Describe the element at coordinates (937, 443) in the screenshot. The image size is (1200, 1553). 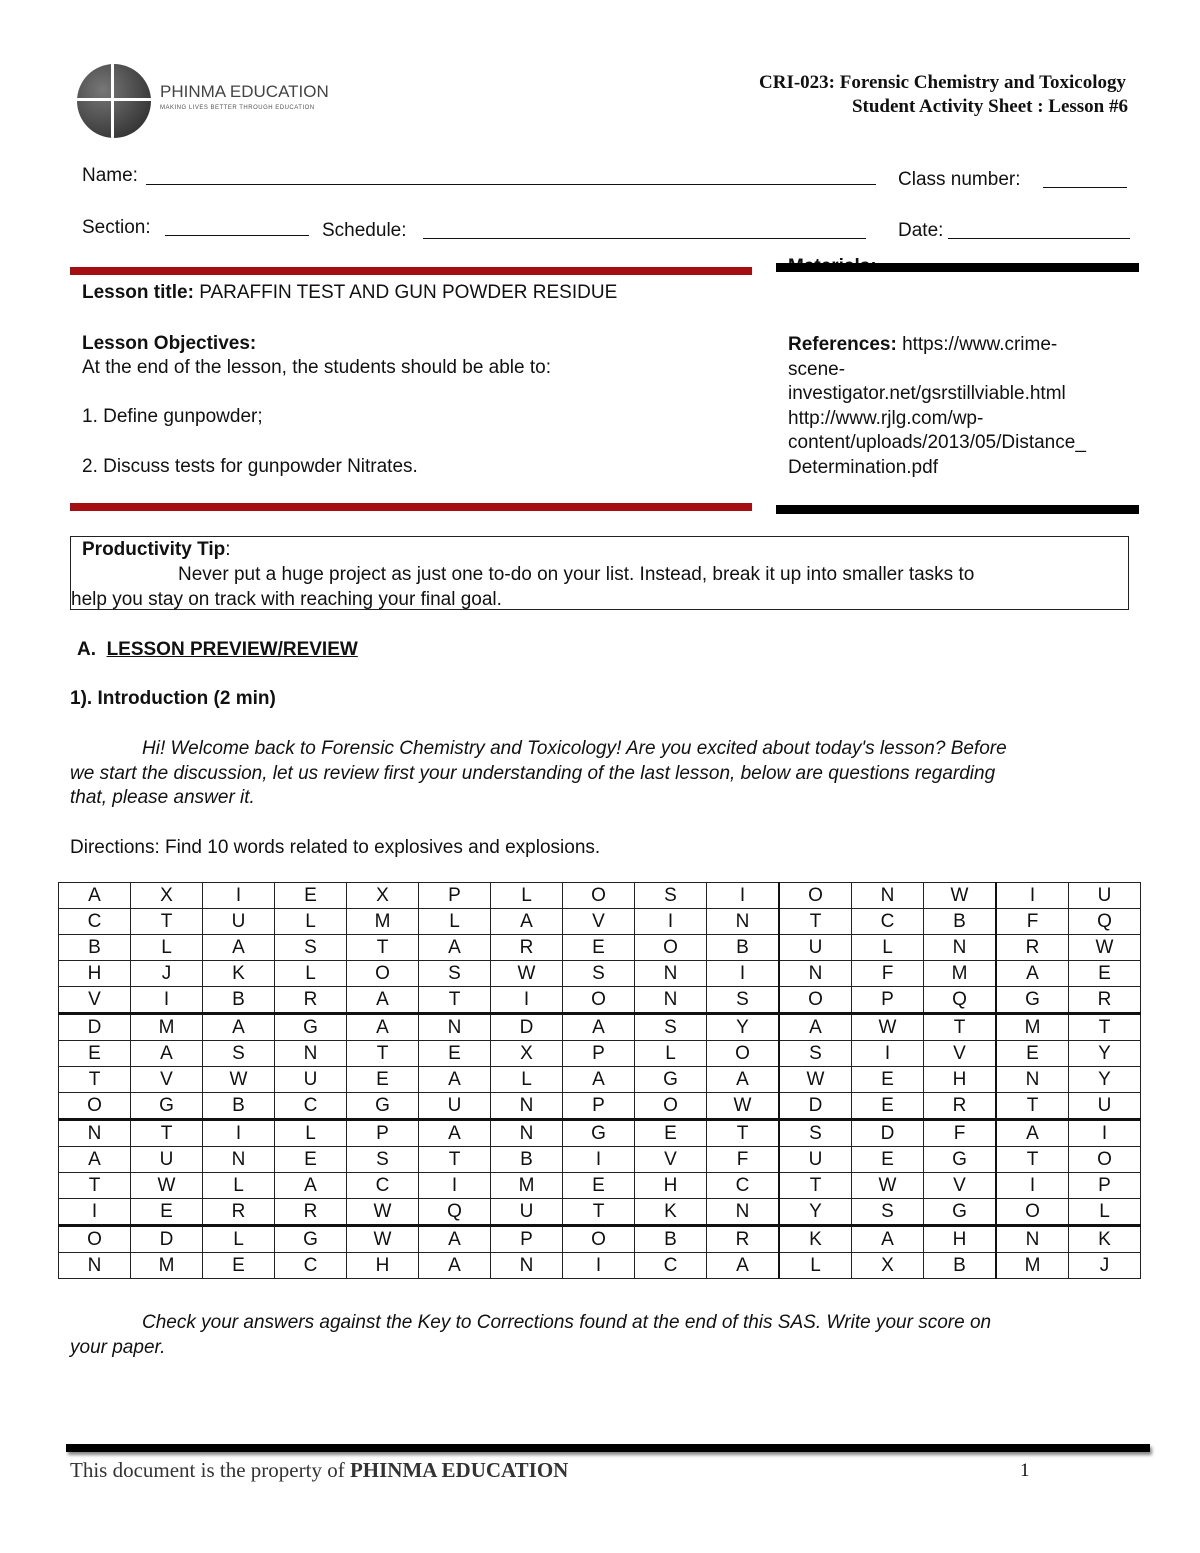
I see `reference-link: content/uploads/2013/05/Distance_` at that location.